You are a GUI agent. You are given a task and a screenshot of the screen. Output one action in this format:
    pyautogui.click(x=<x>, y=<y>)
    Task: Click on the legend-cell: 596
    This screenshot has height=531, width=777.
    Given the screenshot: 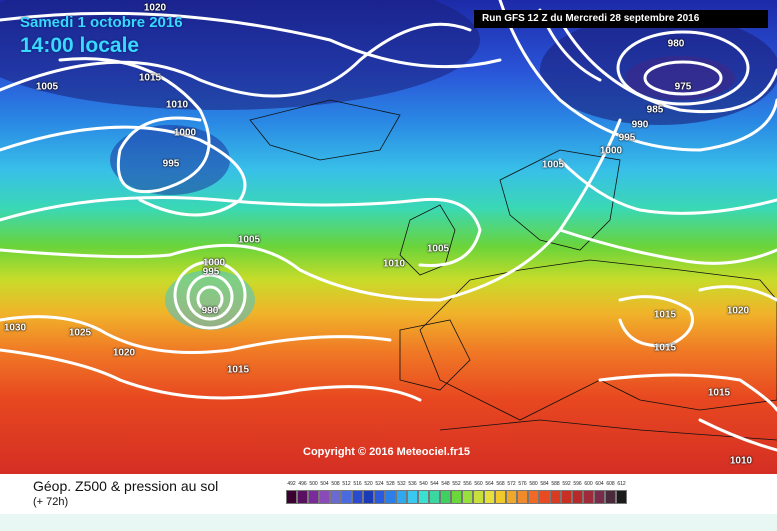 What is the action you would take?
    pyautogui.click(x=577, y=494)
    